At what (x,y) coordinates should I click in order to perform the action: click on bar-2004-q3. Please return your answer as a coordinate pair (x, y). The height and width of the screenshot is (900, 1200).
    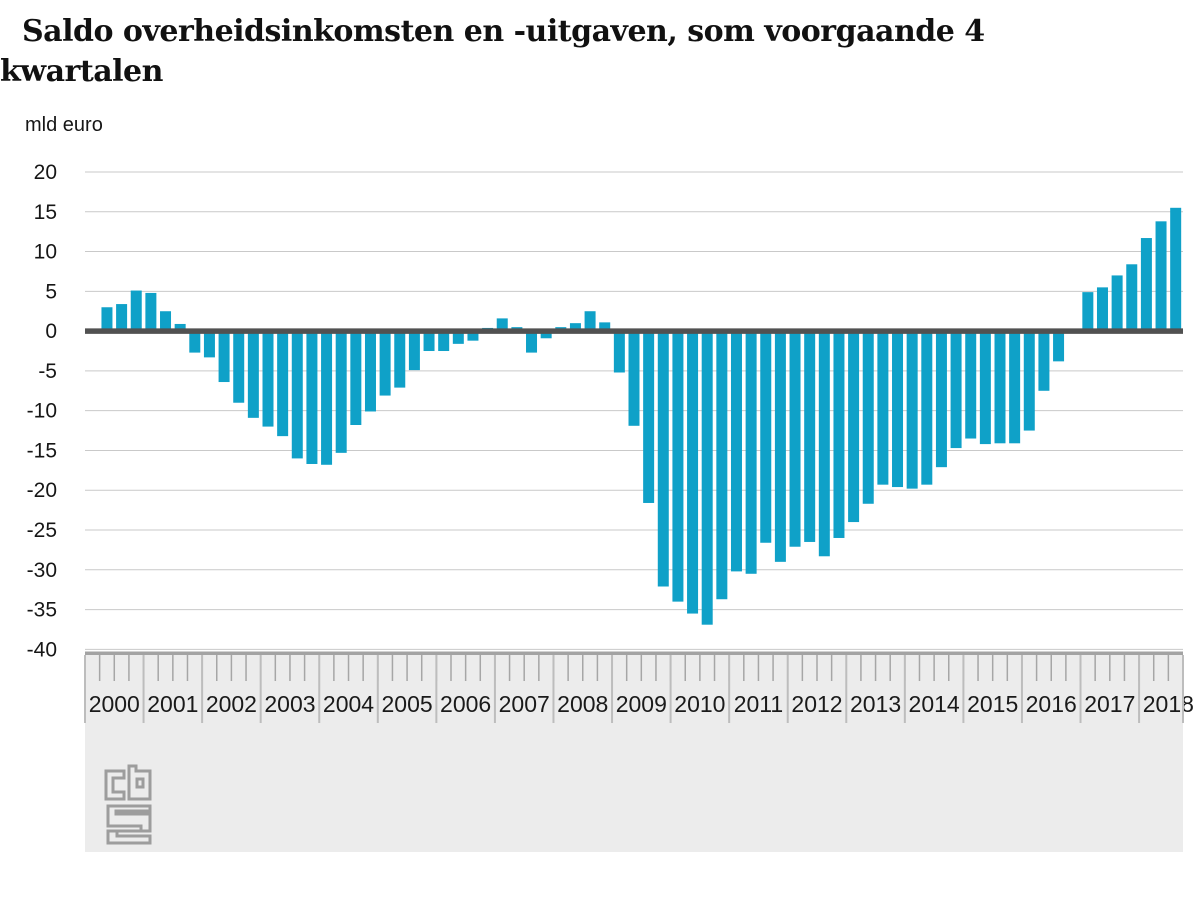
    Looking at the image, I should click on (356, 378).